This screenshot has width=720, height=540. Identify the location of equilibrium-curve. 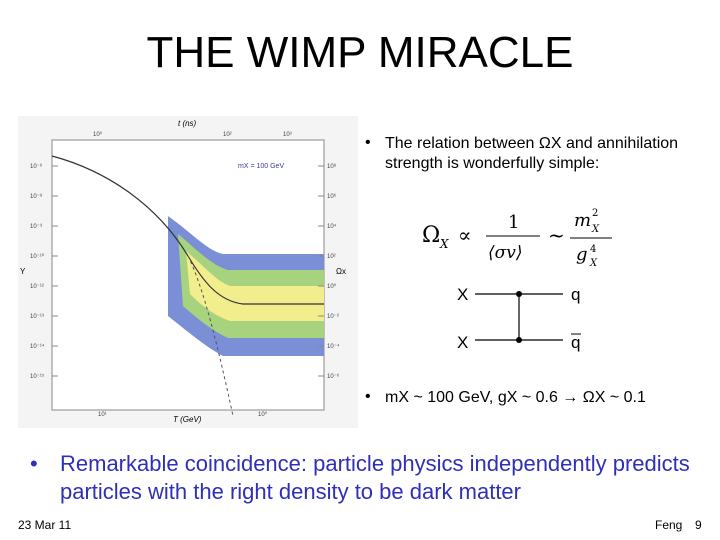
(210, 336).